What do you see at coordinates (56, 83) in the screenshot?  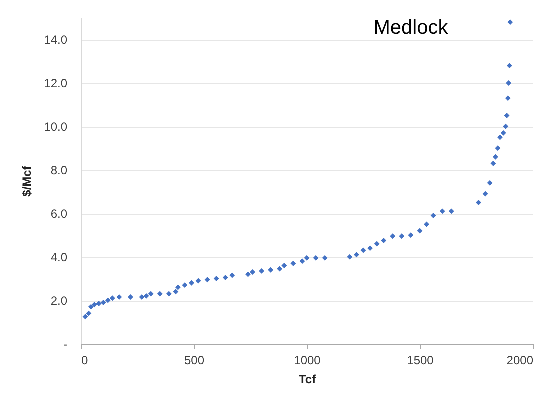 I see `y-tick-label: 12.0` at bounding box center [56, 83].